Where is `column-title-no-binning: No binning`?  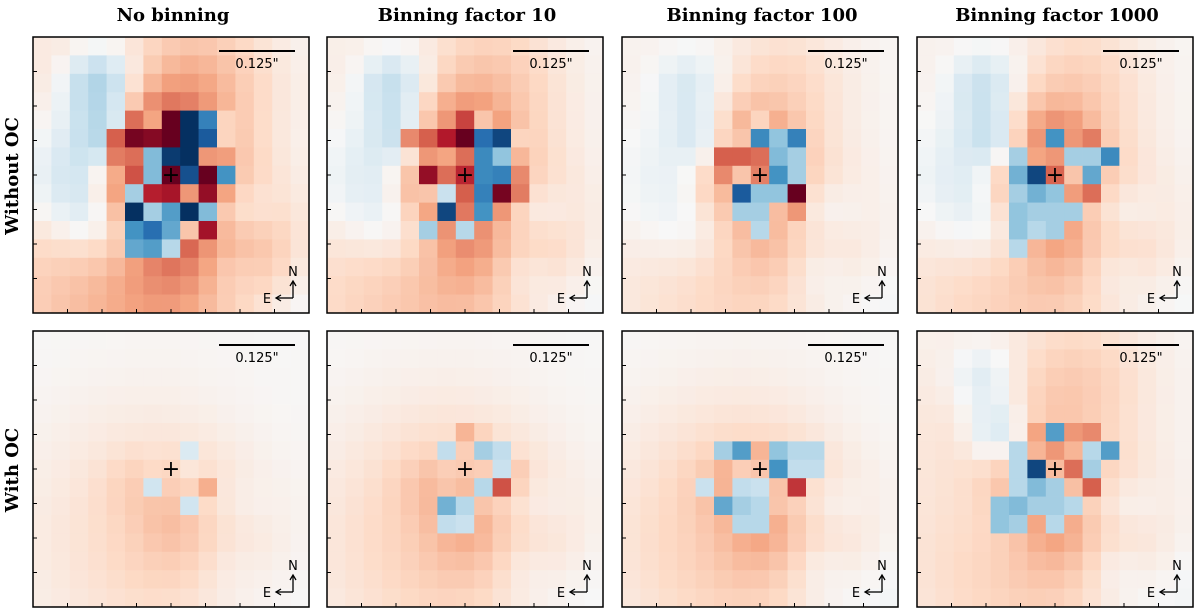
column-title-no-binning: No binning is located at coordinates (173, 15).